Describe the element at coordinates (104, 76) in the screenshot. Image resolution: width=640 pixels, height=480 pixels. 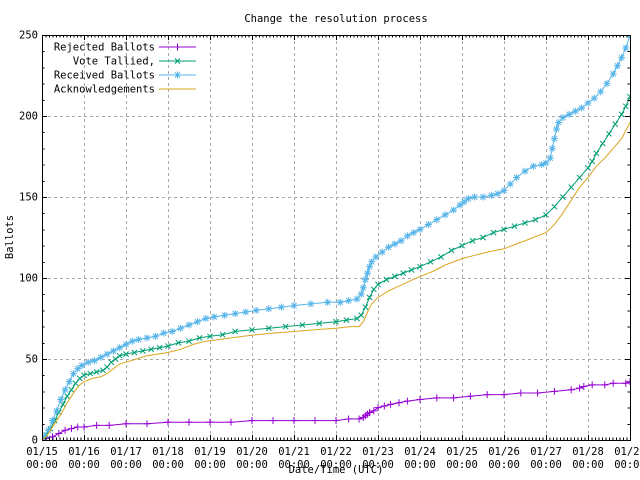
I see `legend-label-received-ballots: Received Ballots` at that location.